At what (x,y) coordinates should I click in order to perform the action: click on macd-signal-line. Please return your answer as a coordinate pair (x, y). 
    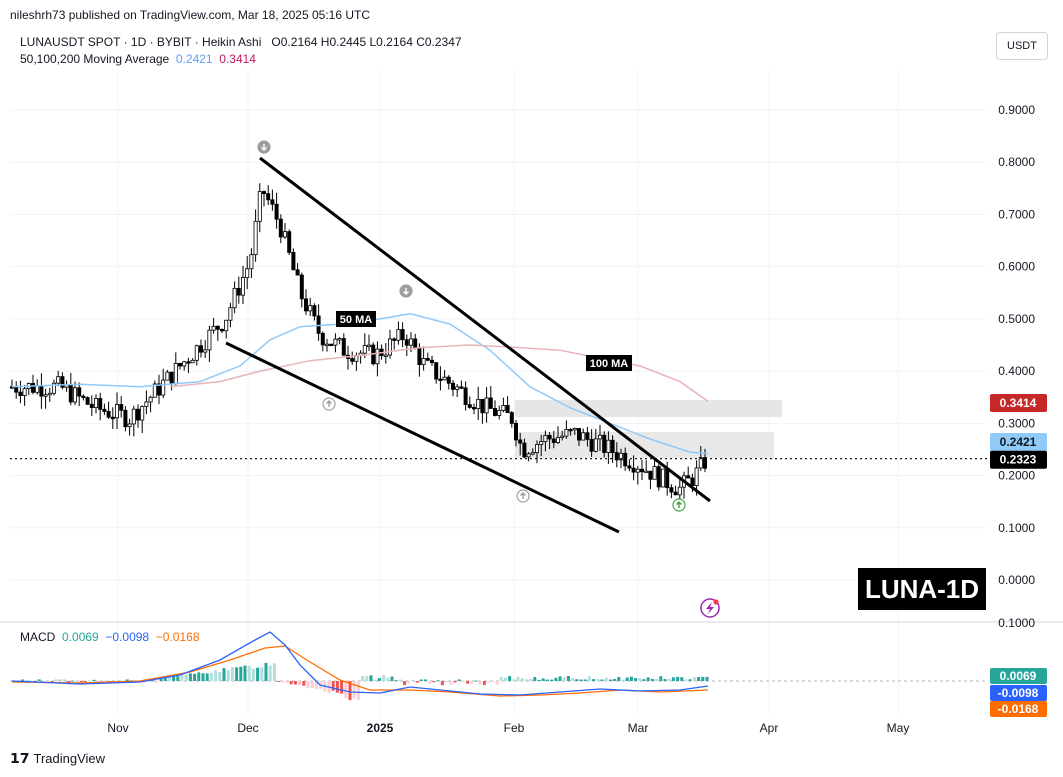
    Looking at the image, I should click on (360, 671).